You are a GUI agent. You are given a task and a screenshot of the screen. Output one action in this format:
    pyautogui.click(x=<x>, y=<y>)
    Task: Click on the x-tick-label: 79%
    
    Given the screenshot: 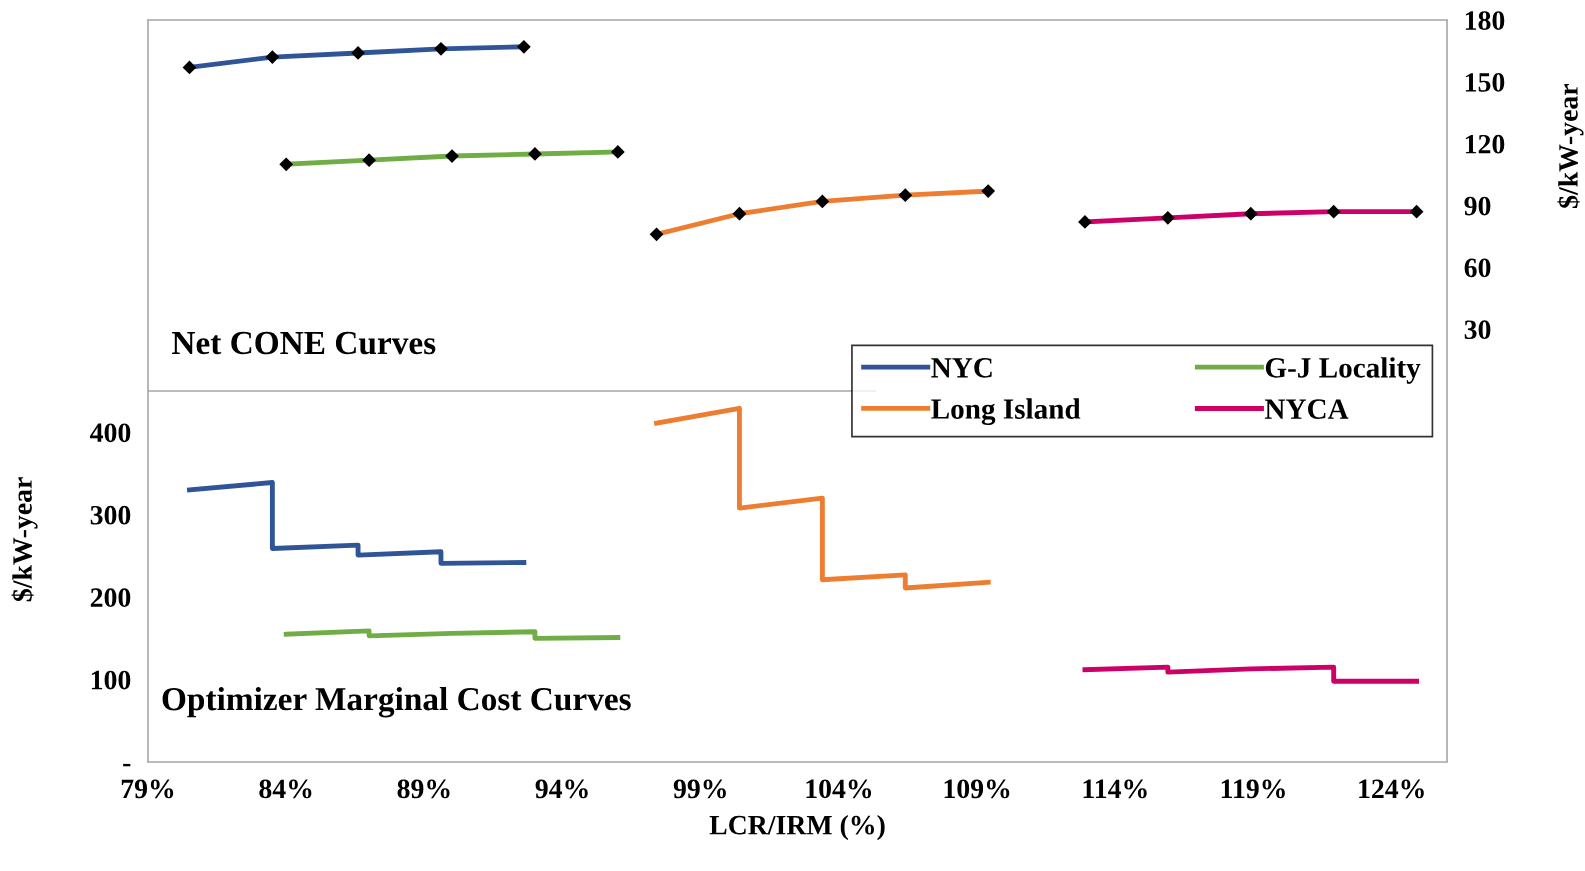 What is the action you would take?
    pyautogui.click(x=147, y=789)
    